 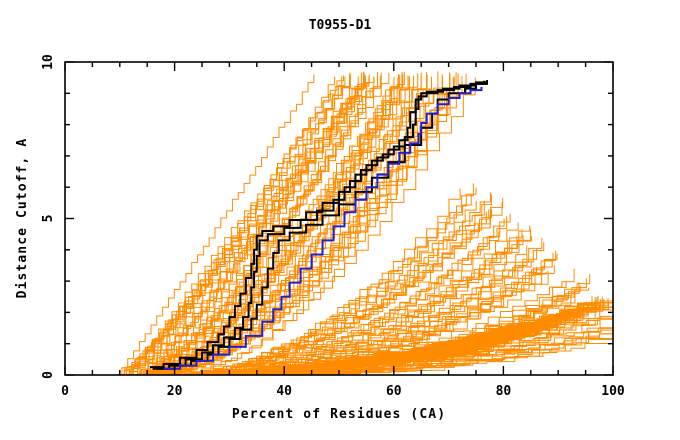 What do you see at coordinates (22, 218) in the screenshot?
I see `y-axis-title: Distance Cutoff, A` at bounding box center [22, 218].